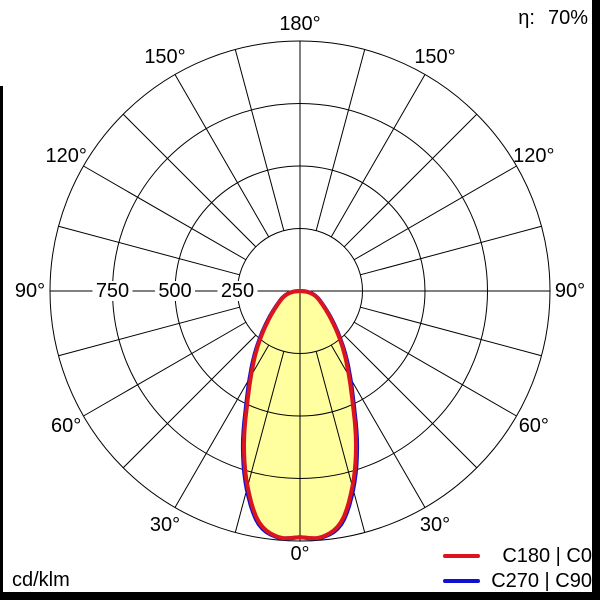  What do you see at coordinates (165, 525) in the screenshot?
I see `angle-label-30-left: 30°` at bounding box center [165, 525].